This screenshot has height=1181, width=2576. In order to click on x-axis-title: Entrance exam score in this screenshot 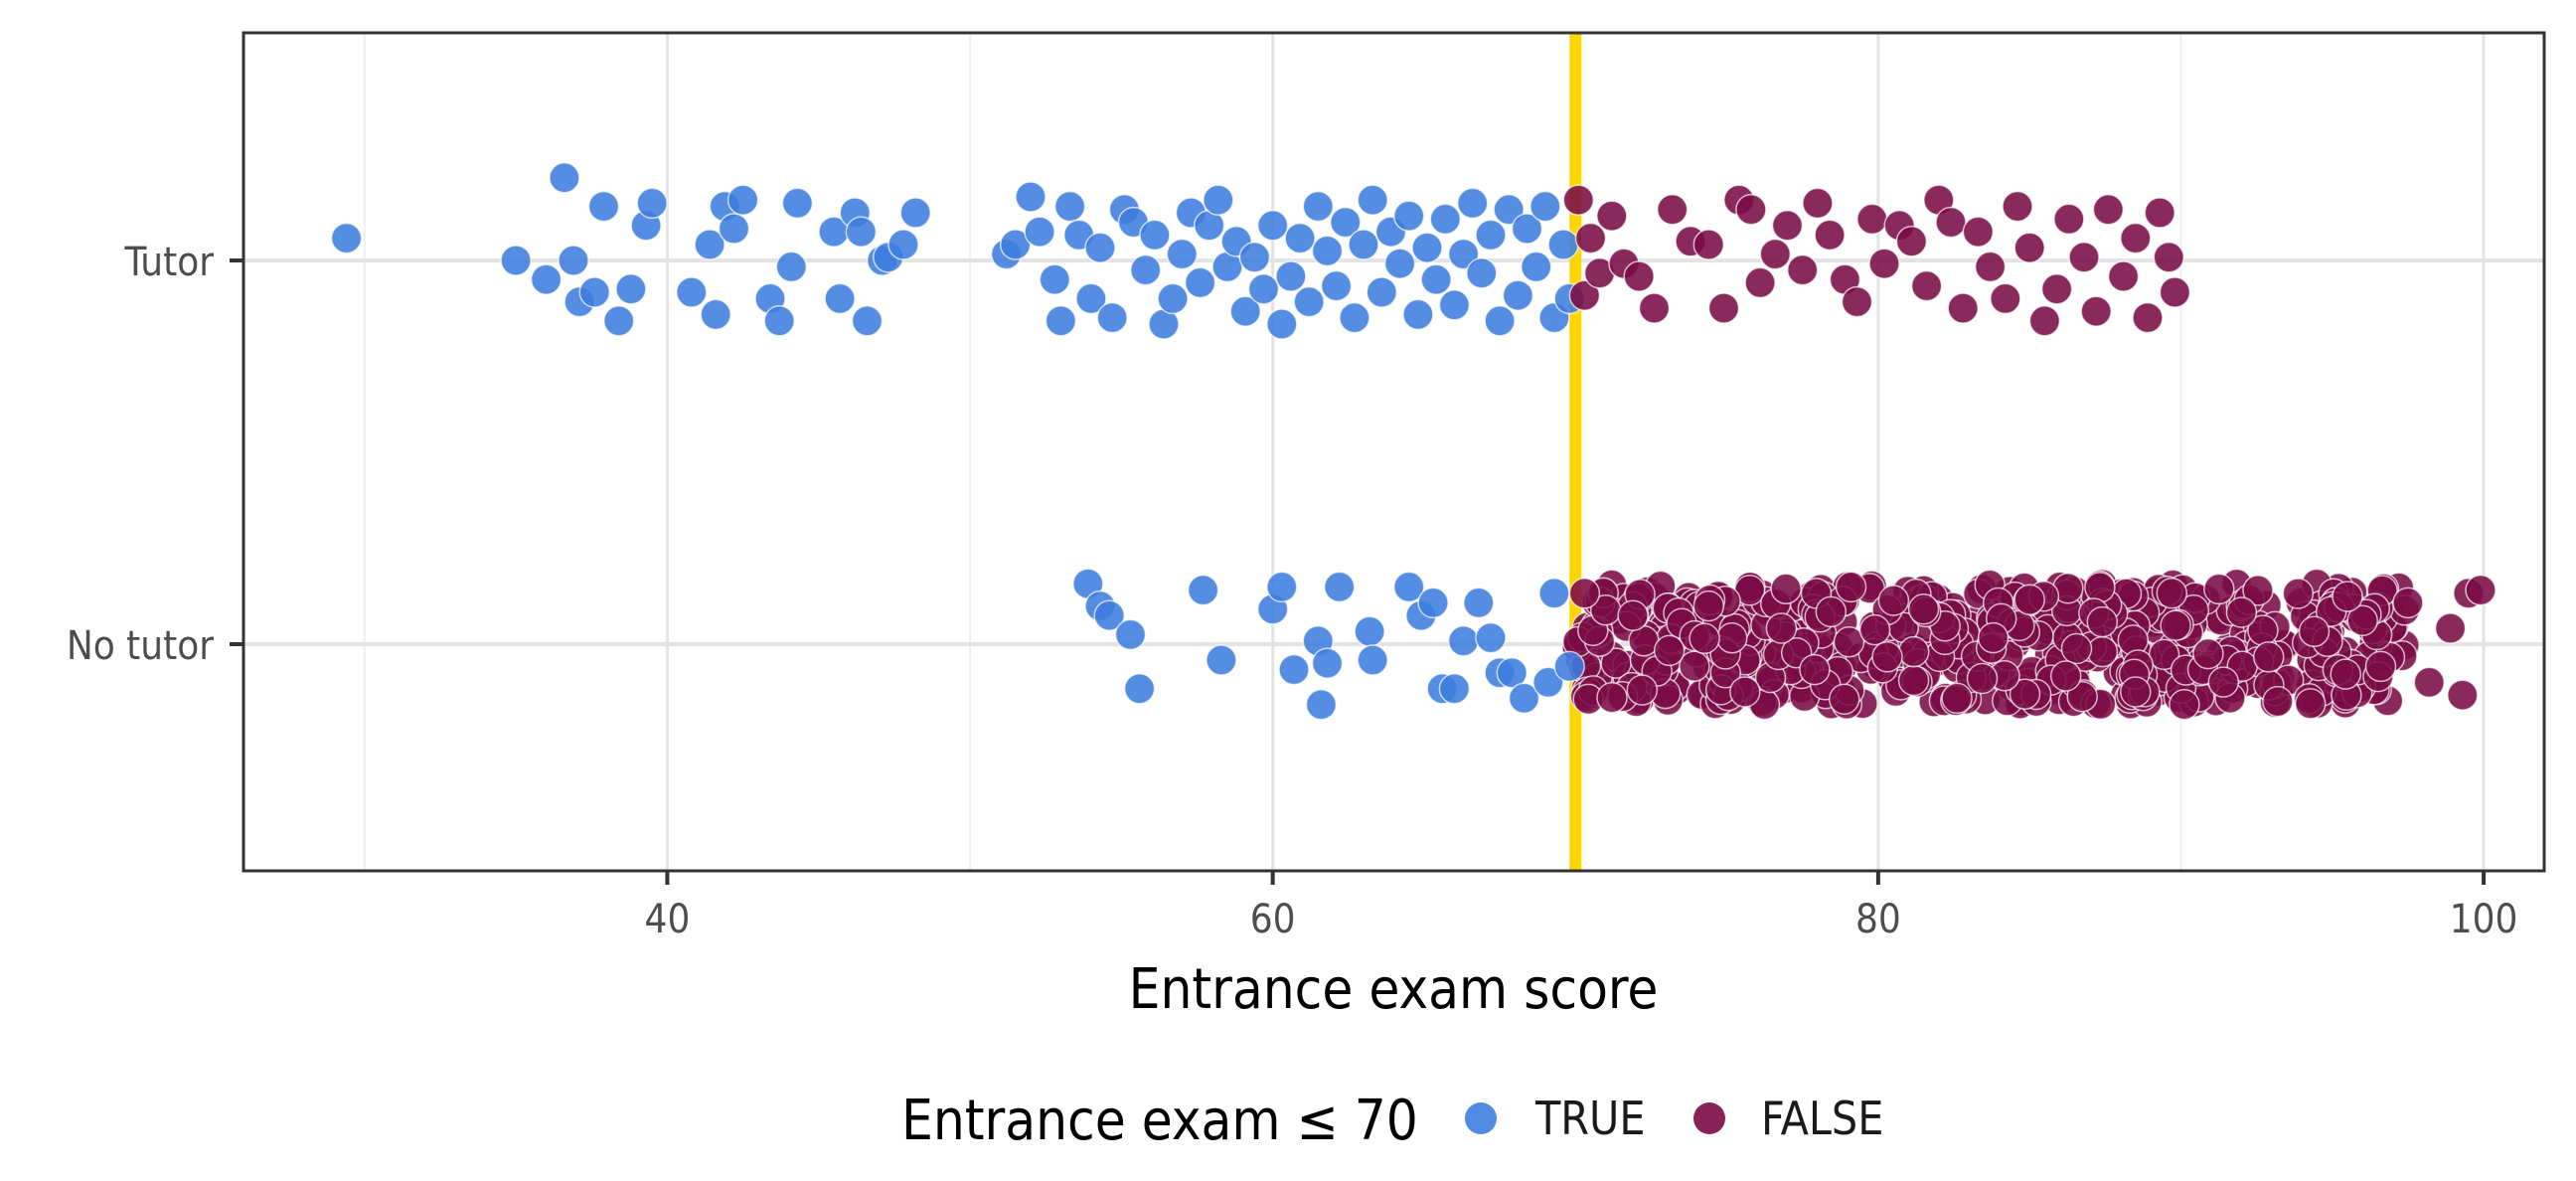, I will do `click(1394, 990)`.